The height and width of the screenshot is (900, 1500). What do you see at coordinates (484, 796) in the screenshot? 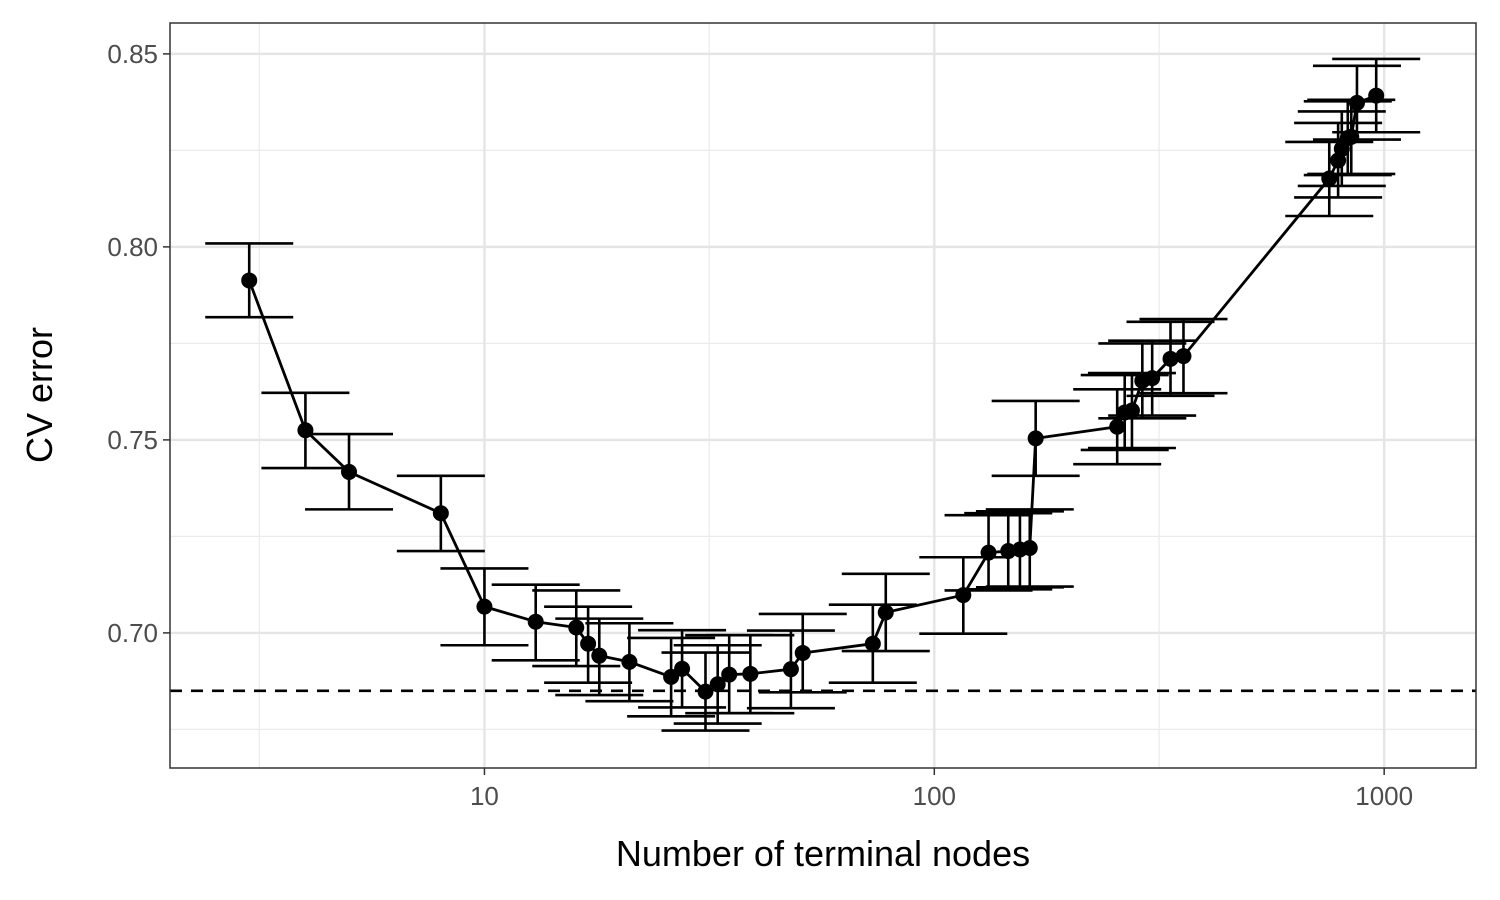
I see `x-tick-label: 10` at bounding box center [484, 796].